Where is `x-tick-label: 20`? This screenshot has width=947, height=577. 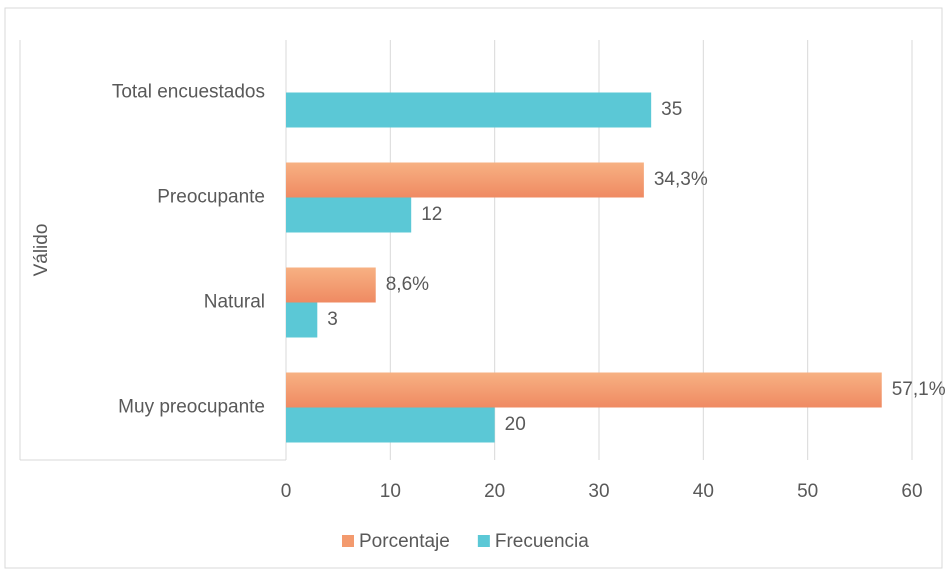
x-tick-label: 20 is located at coordinates (494, 491).